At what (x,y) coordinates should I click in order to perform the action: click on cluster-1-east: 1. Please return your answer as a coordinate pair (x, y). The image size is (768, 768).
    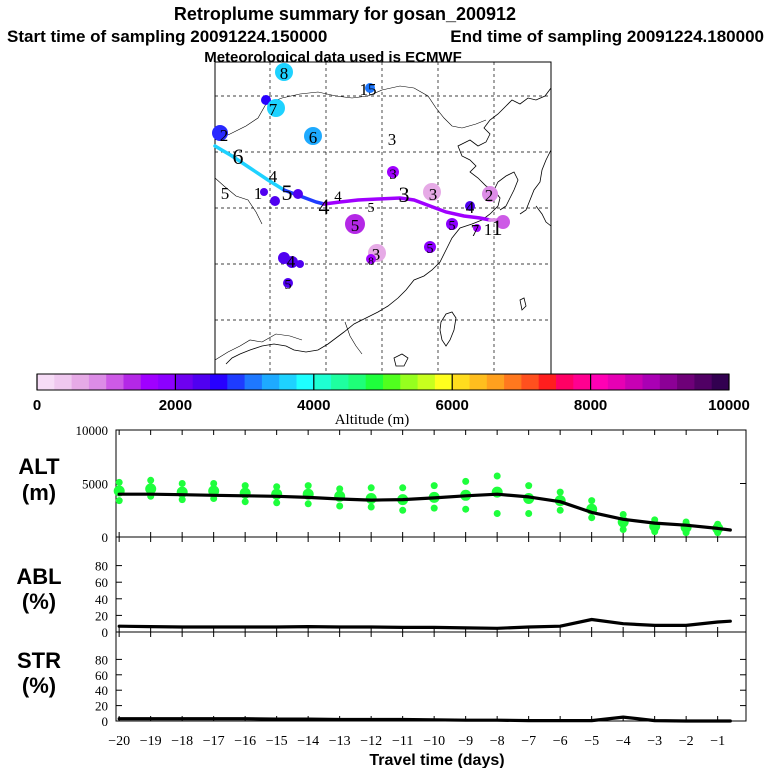
    Looking at the image, I should click on (497, 227).